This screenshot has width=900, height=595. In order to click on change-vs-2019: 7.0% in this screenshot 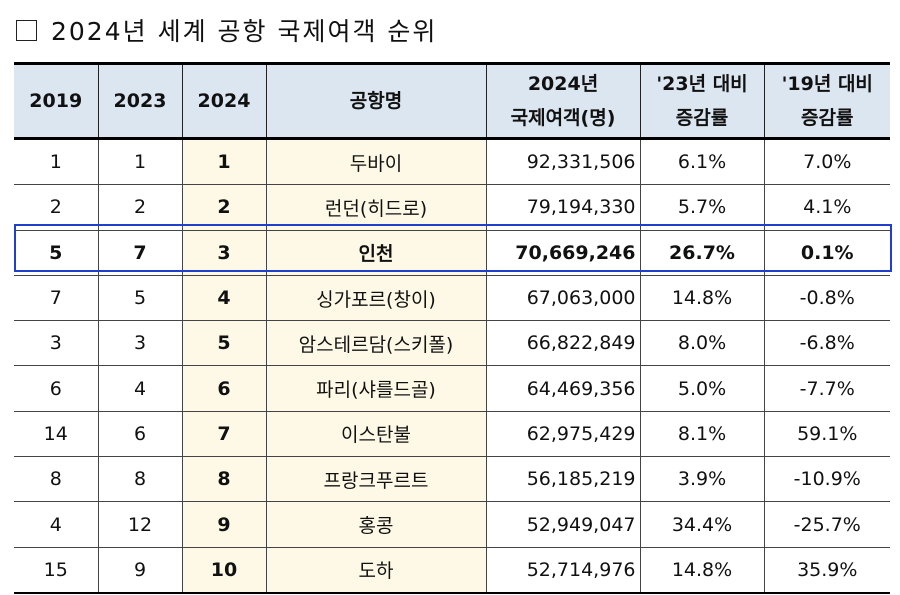, I will do `click(826, 162)`.